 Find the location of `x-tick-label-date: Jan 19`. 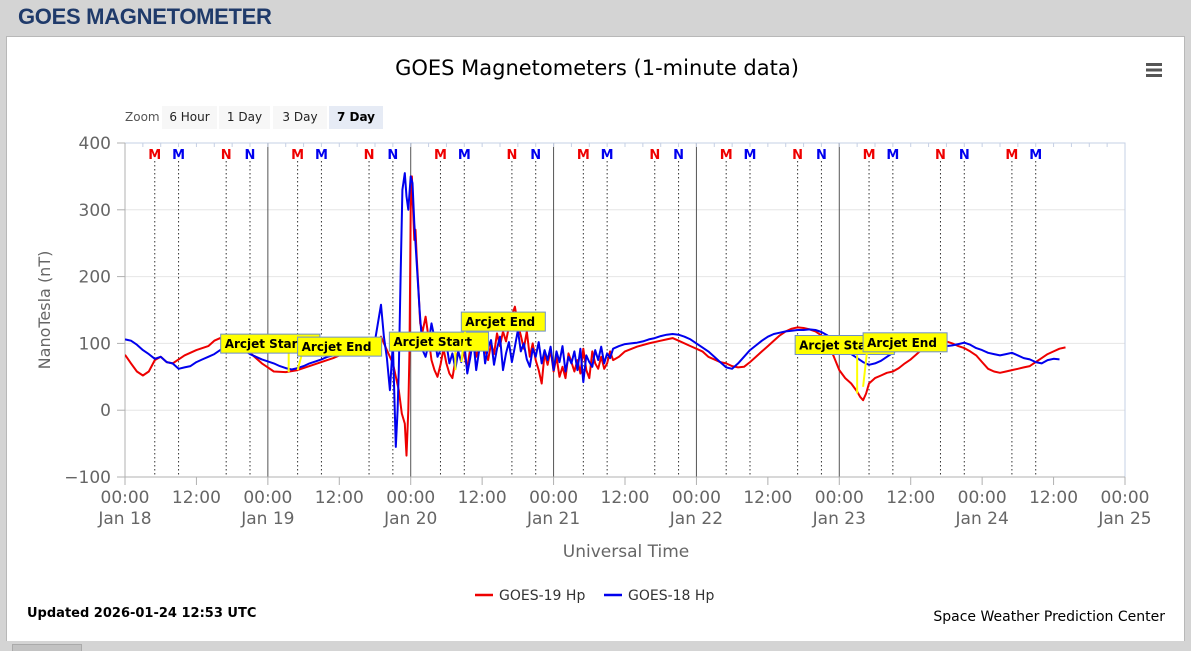

x-tick-label-date: Jan 19 is located at coordinates (267, 519).